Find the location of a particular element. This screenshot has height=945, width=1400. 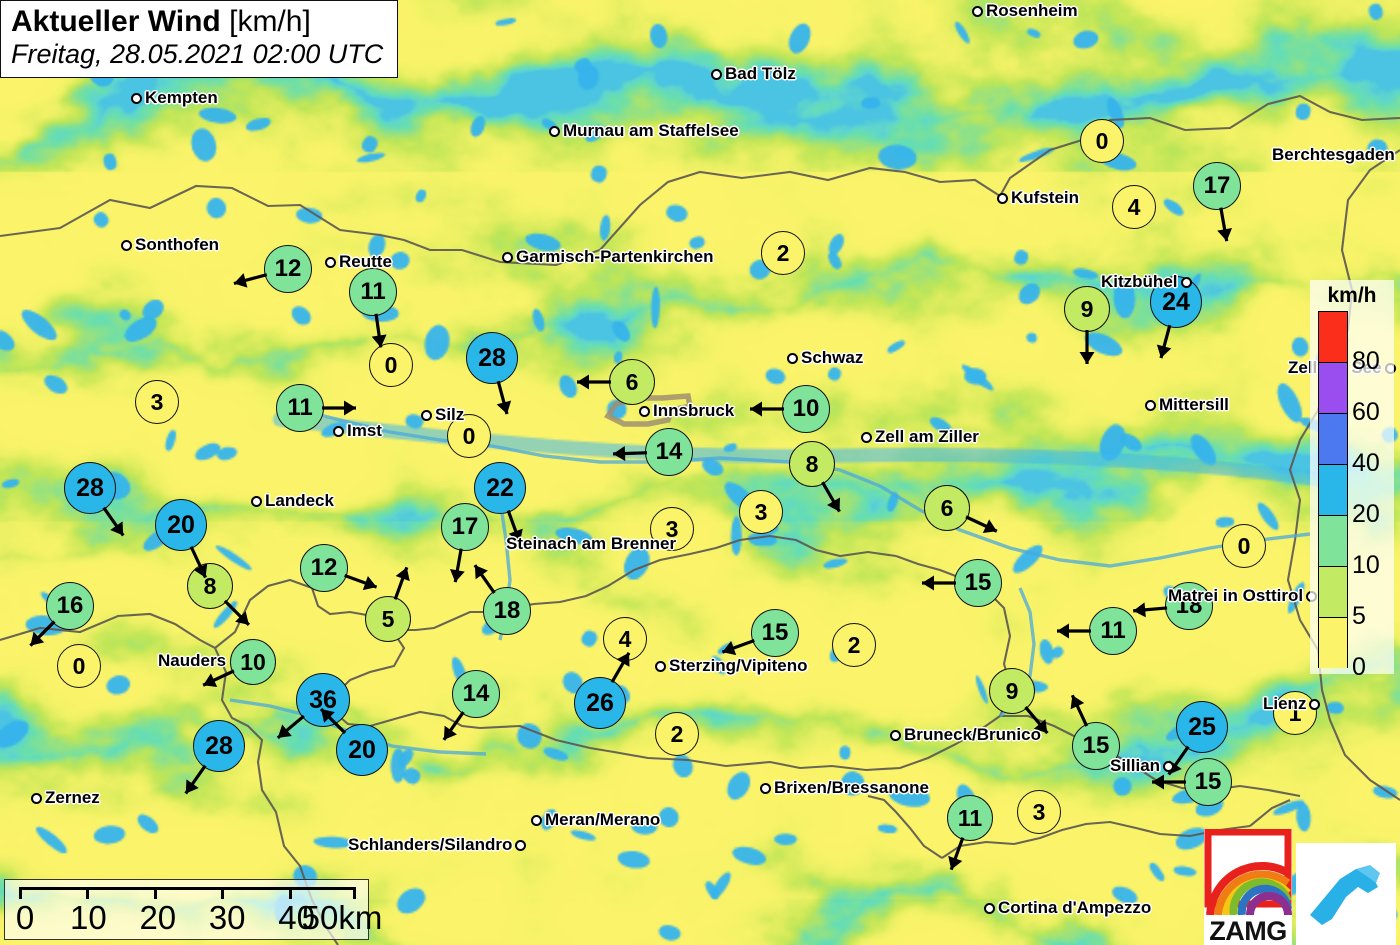

color-scale-legend: km/h 80 60 40 20 10 5 0 is located at coordinates (1352, 480).